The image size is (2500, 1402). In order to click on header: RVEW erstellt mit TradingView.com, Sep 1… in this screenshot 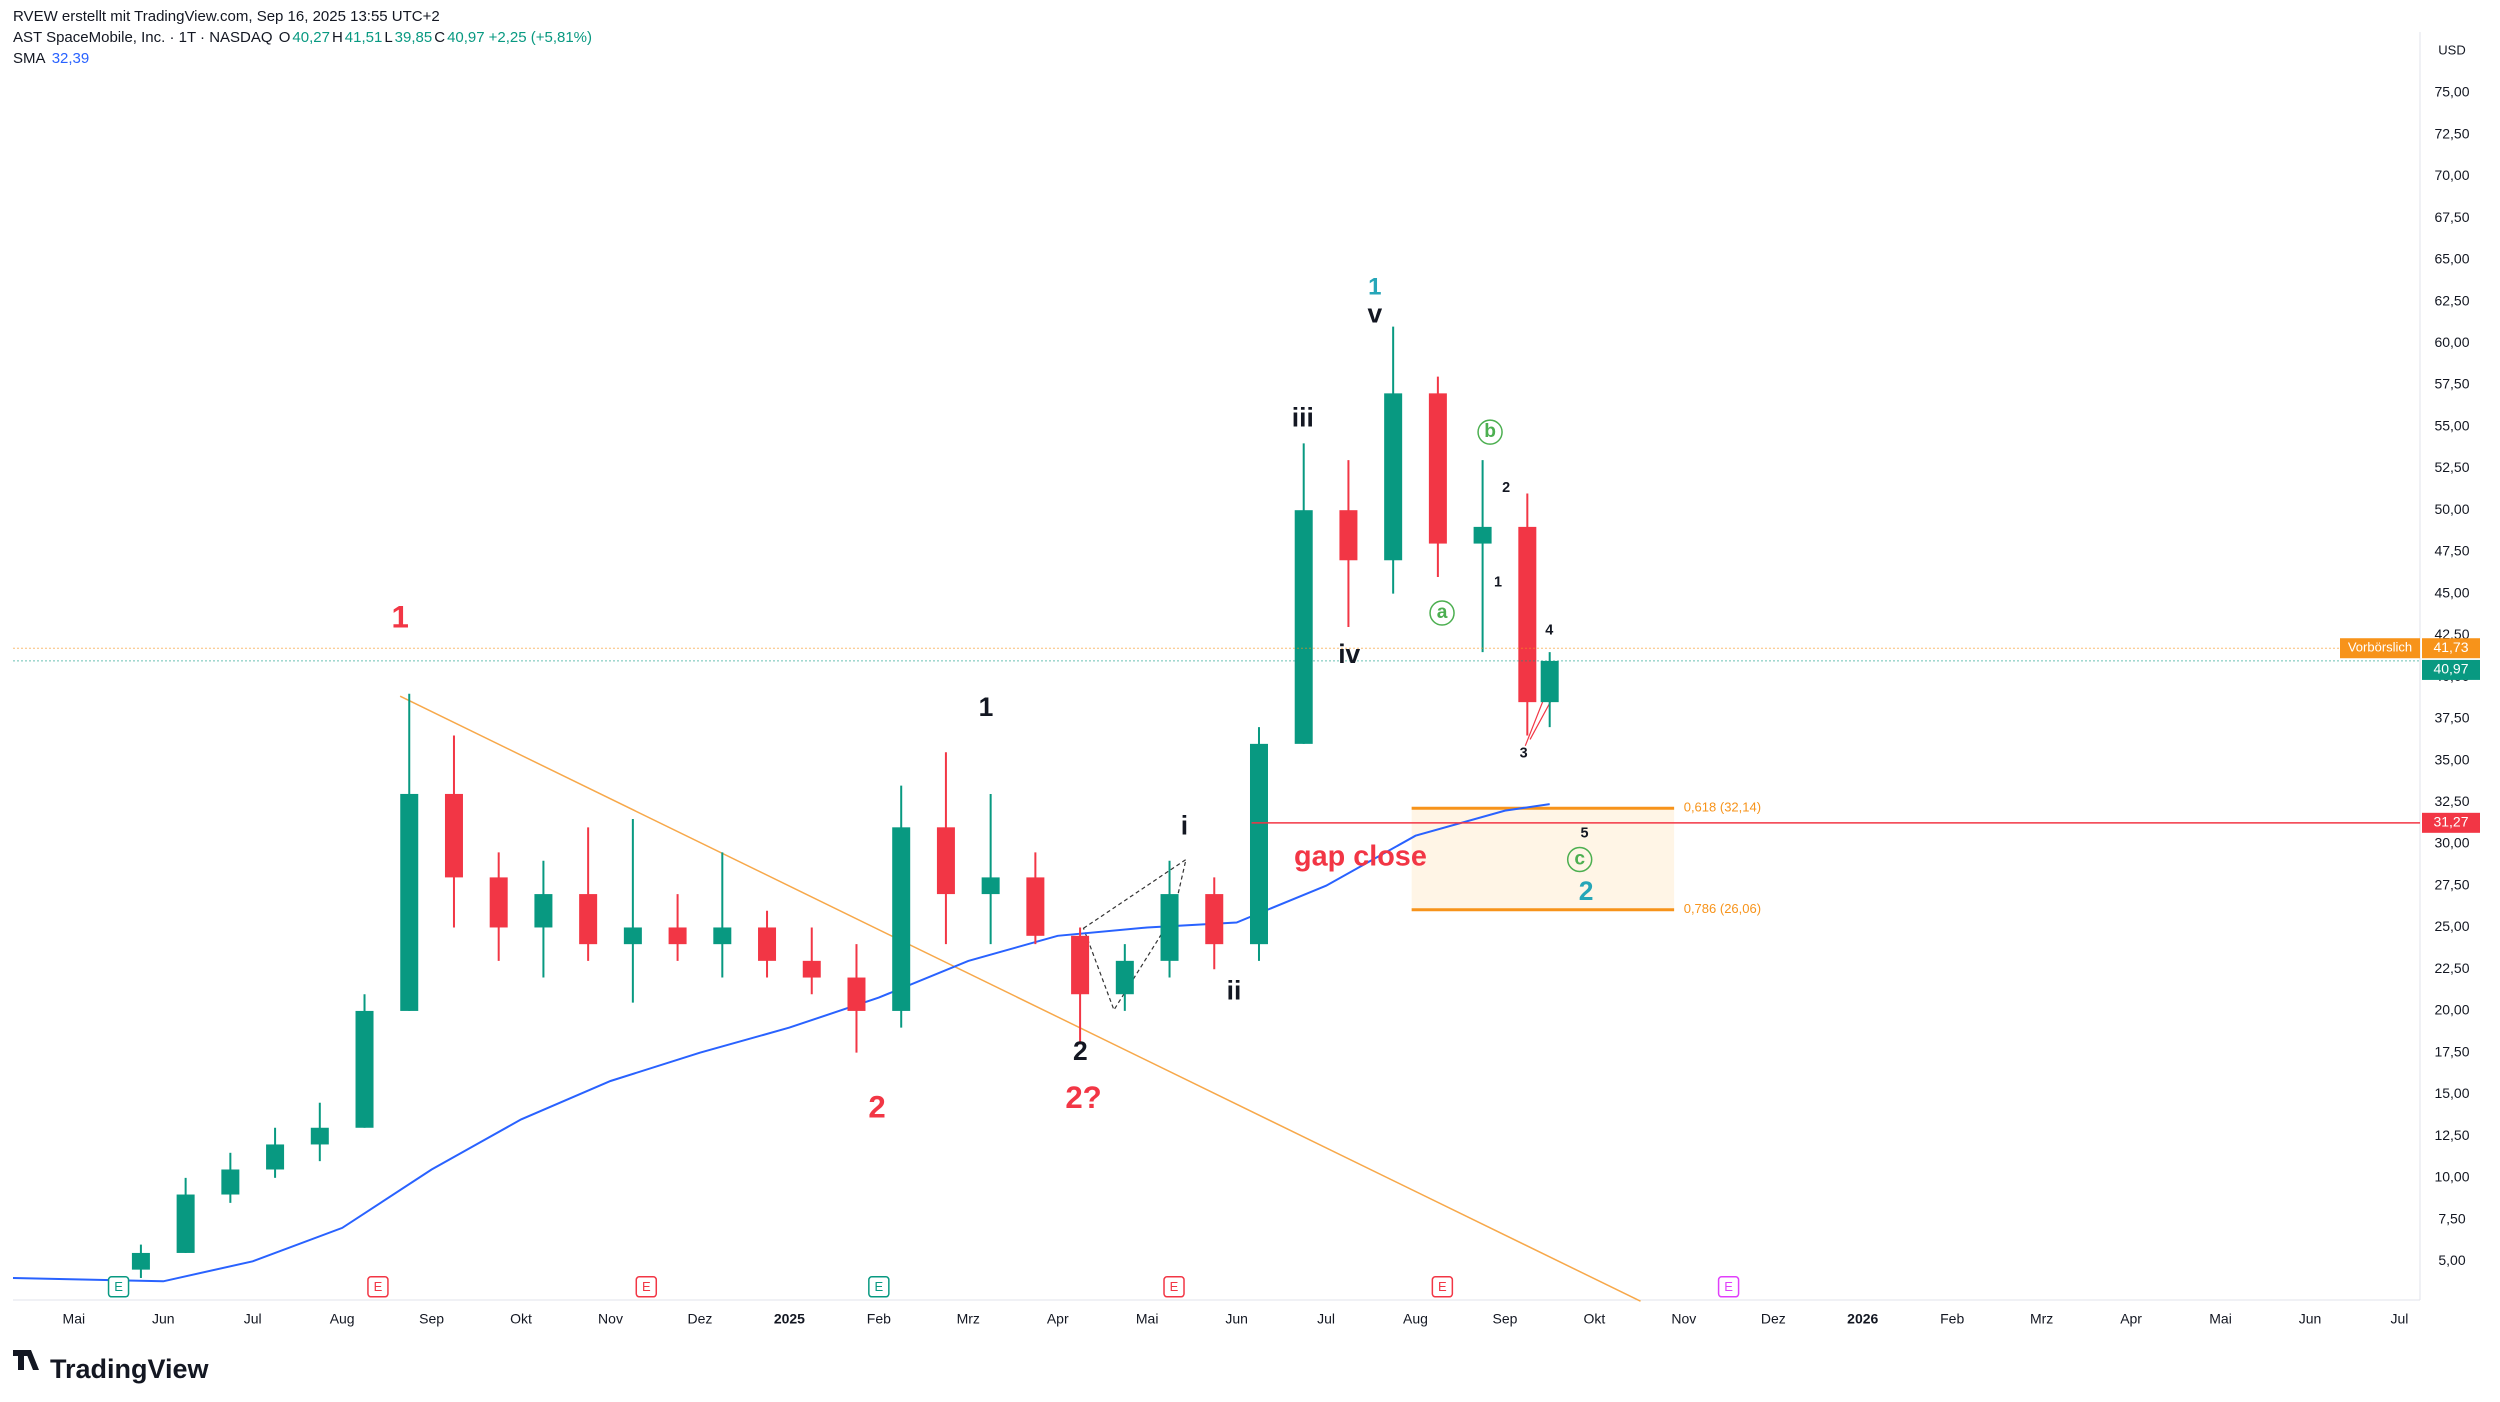, I will do `click(303, 37)`.